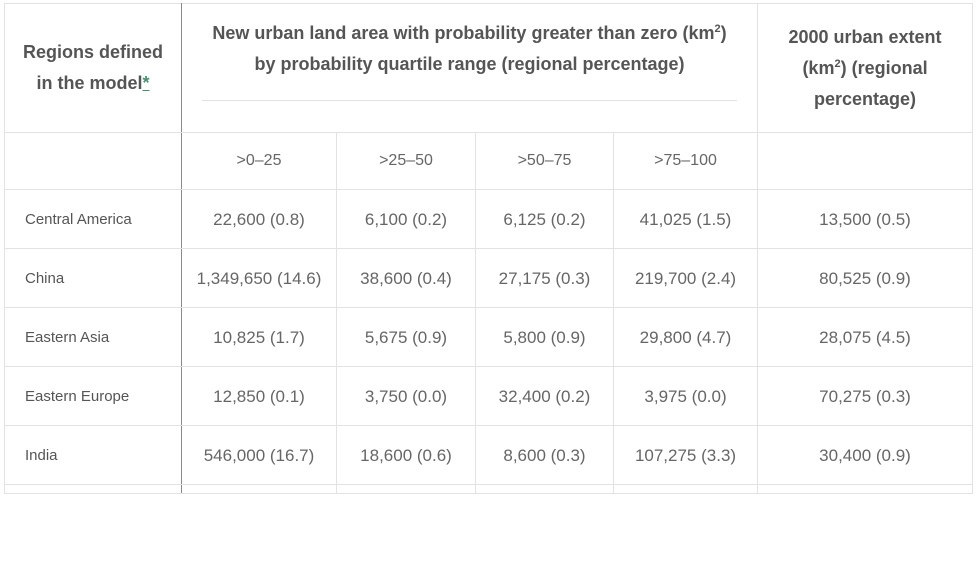 This screenshot has width=978, height=575. What do you see at coordinates (865, 219) in the screenshot?
I see `extent-2000-cell: 13,500 (0.5)` at bounding box center [865, 219].